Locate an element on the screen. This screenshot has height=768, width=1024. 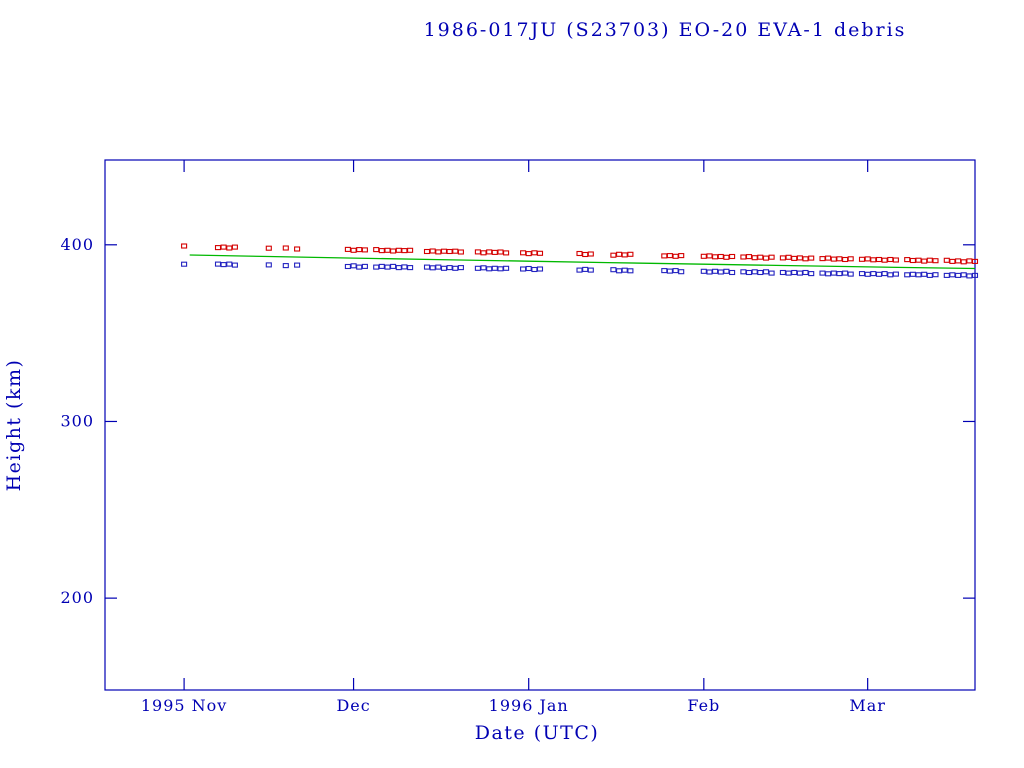
x-tick-label: Dec is located at coordinates (353, 705).